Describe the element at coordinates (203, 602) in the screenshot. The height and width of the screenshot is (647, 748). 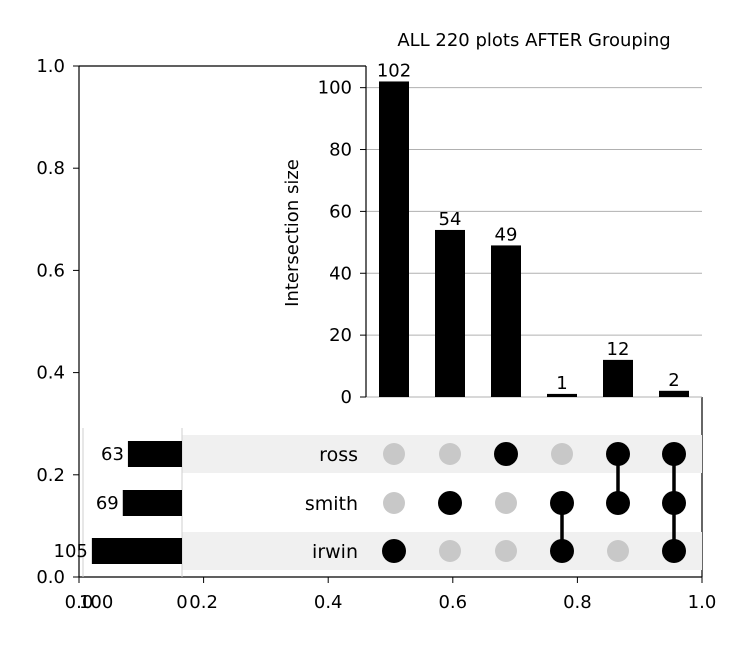
I see `bg-x-tick-label: 0.2` at that location.